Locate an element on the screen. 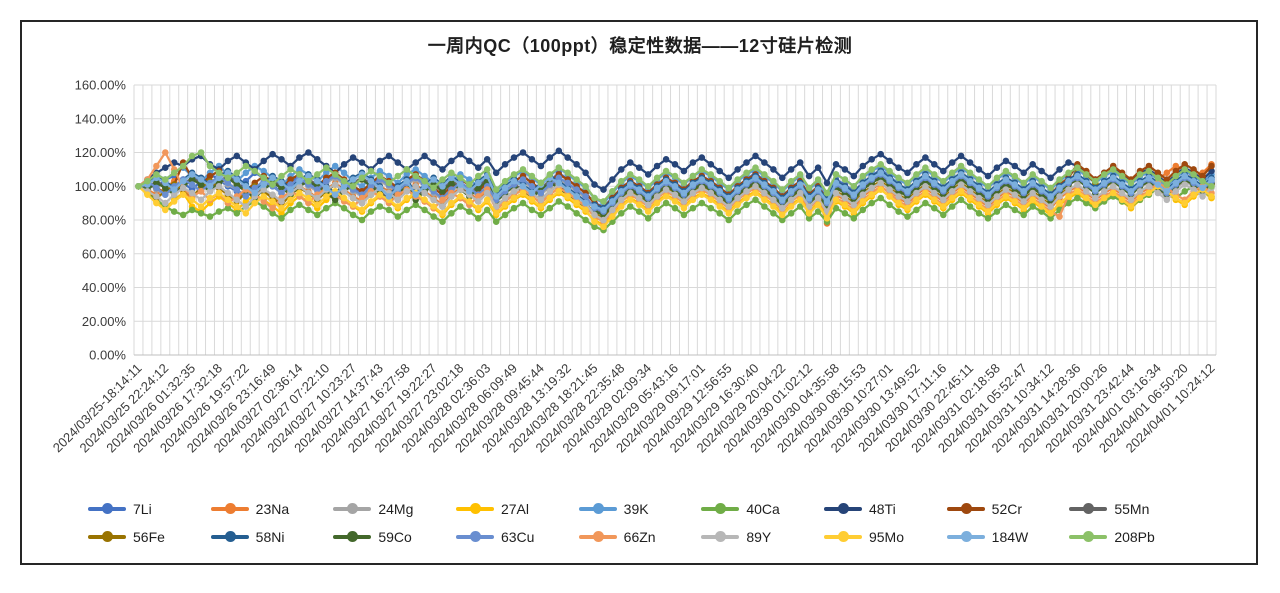 The image size is (1280, 593). legend-line-marker-icon is located at coordinates (720, 536).